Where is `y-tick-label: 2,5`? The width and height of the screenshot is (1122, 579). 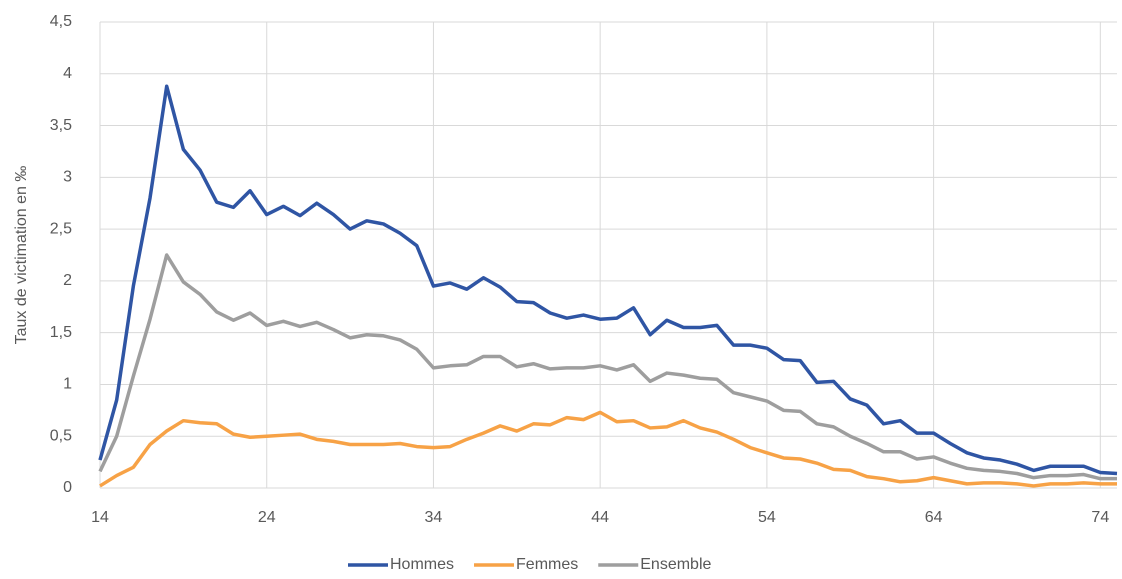 y-tick-label: 2,5 is located at coordinates (61, 228).